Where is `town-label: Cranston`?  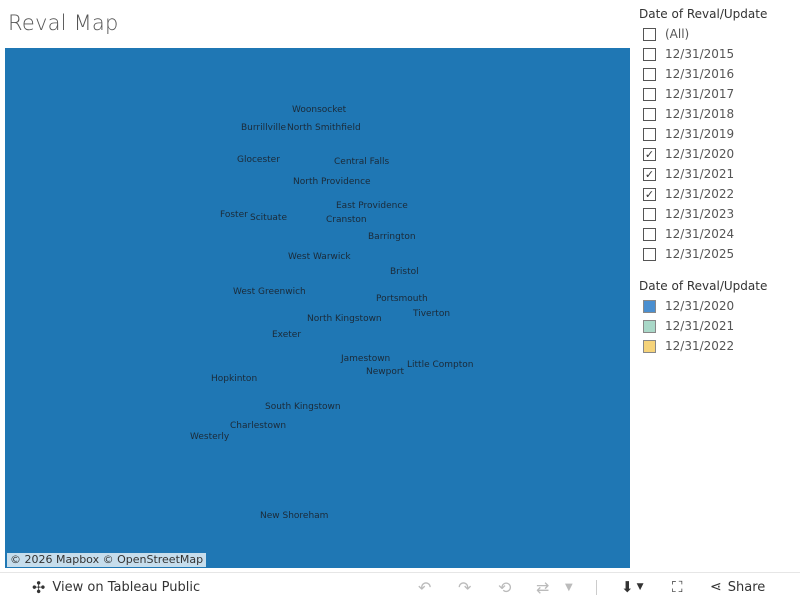 town-label: Cranston is located at coordinates (346, 220).